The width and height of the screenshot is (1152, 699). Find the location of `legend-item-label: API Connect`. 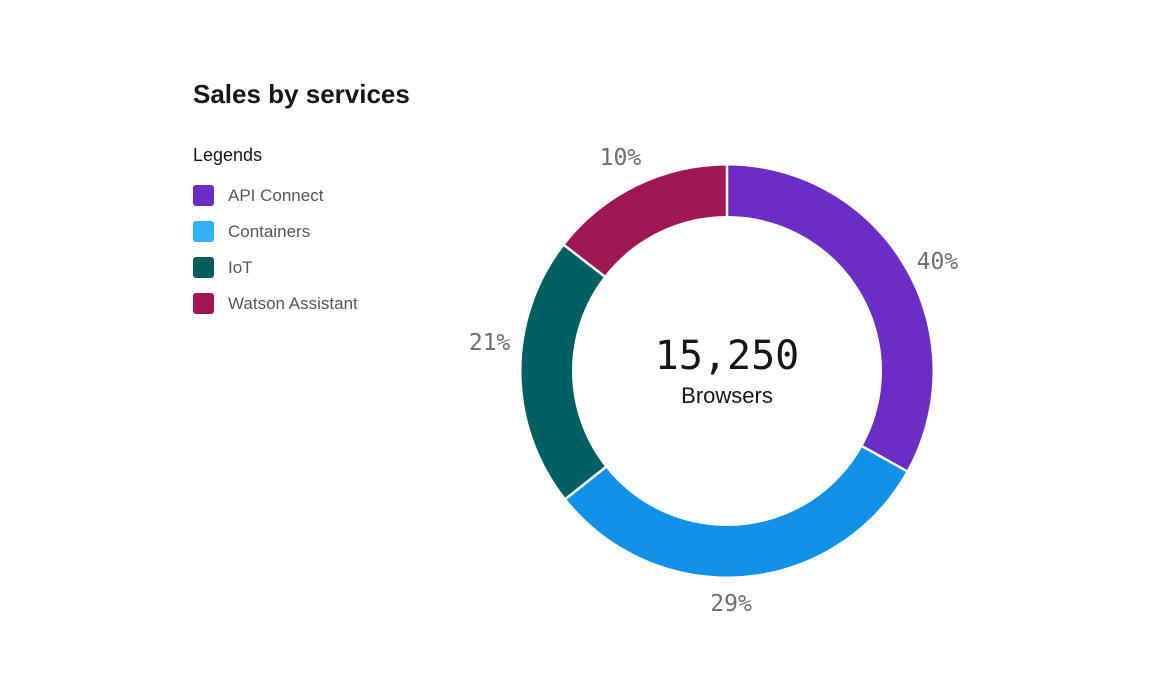

legend-item-label: API Connect is located at coordinates (276, 195).